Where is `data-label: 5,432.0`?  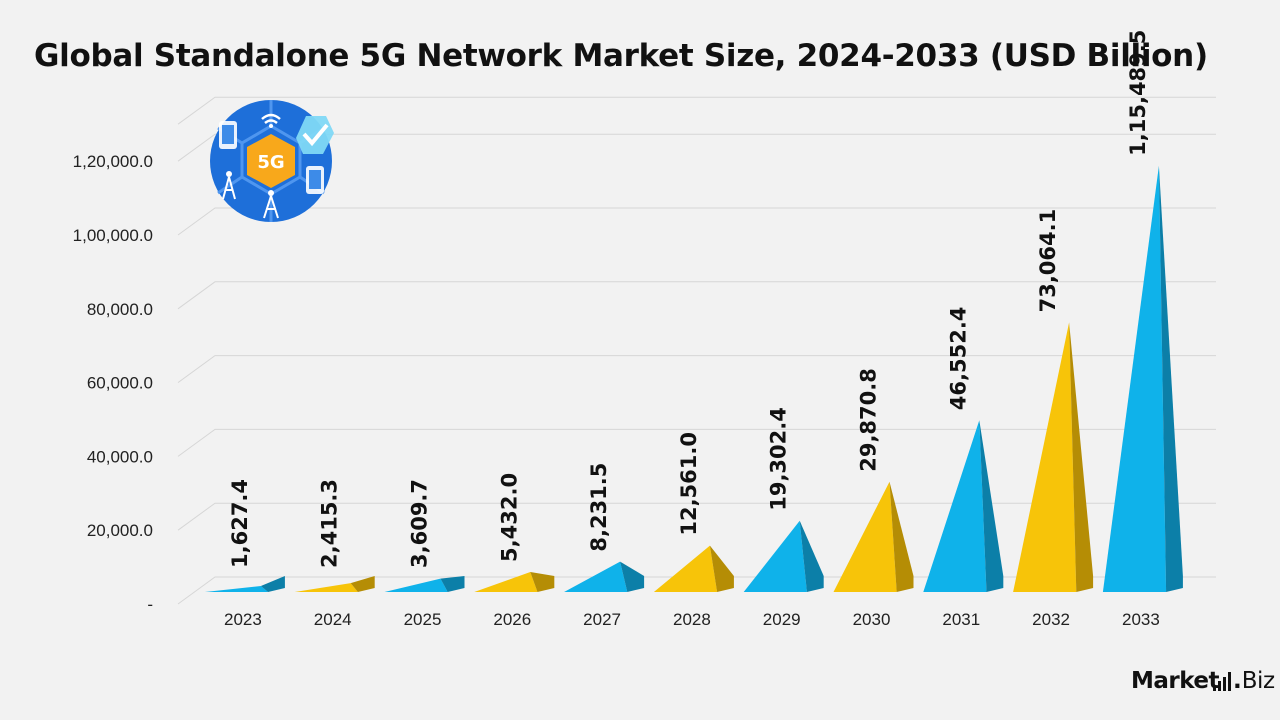 data-label: 5,432.0 is located at coordinates (509, 517).